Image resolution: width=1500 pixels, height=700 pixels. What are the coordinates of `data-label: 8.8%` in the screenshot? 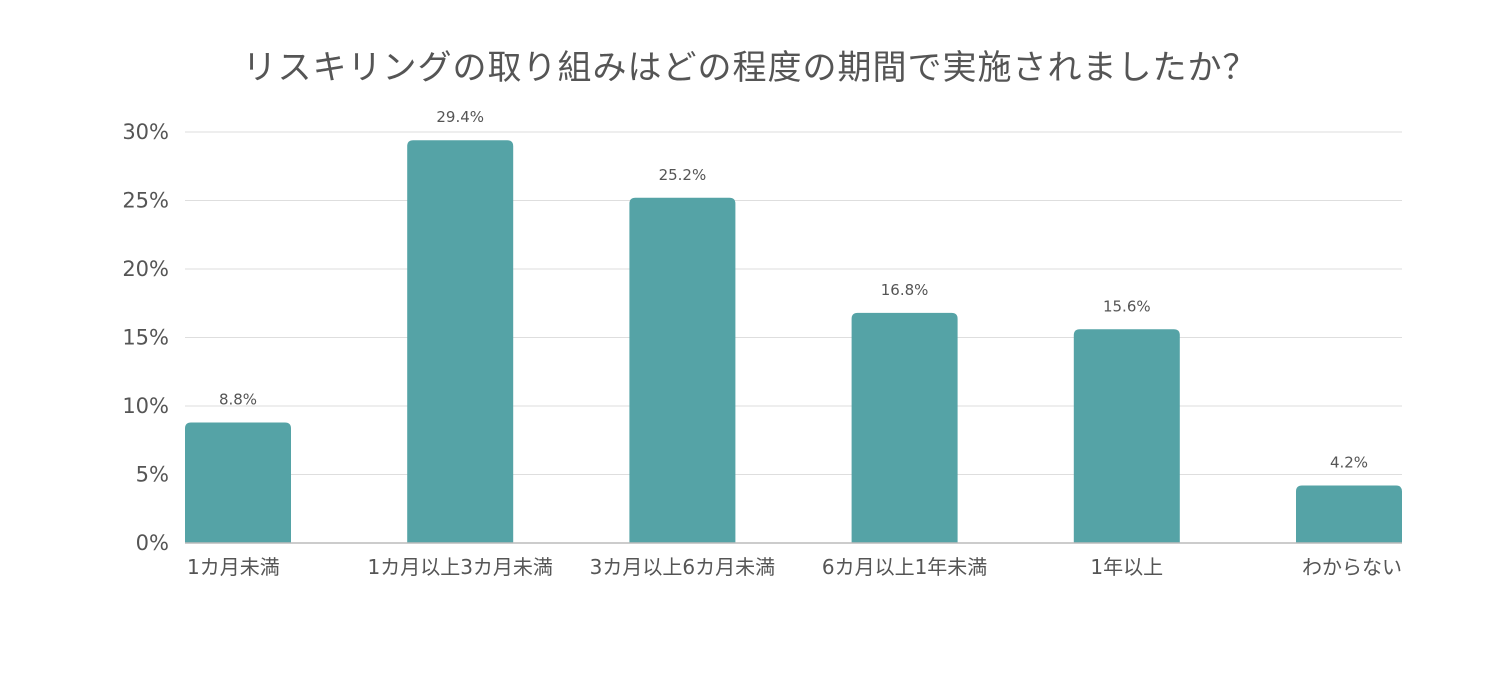 It's located at (238, 399).